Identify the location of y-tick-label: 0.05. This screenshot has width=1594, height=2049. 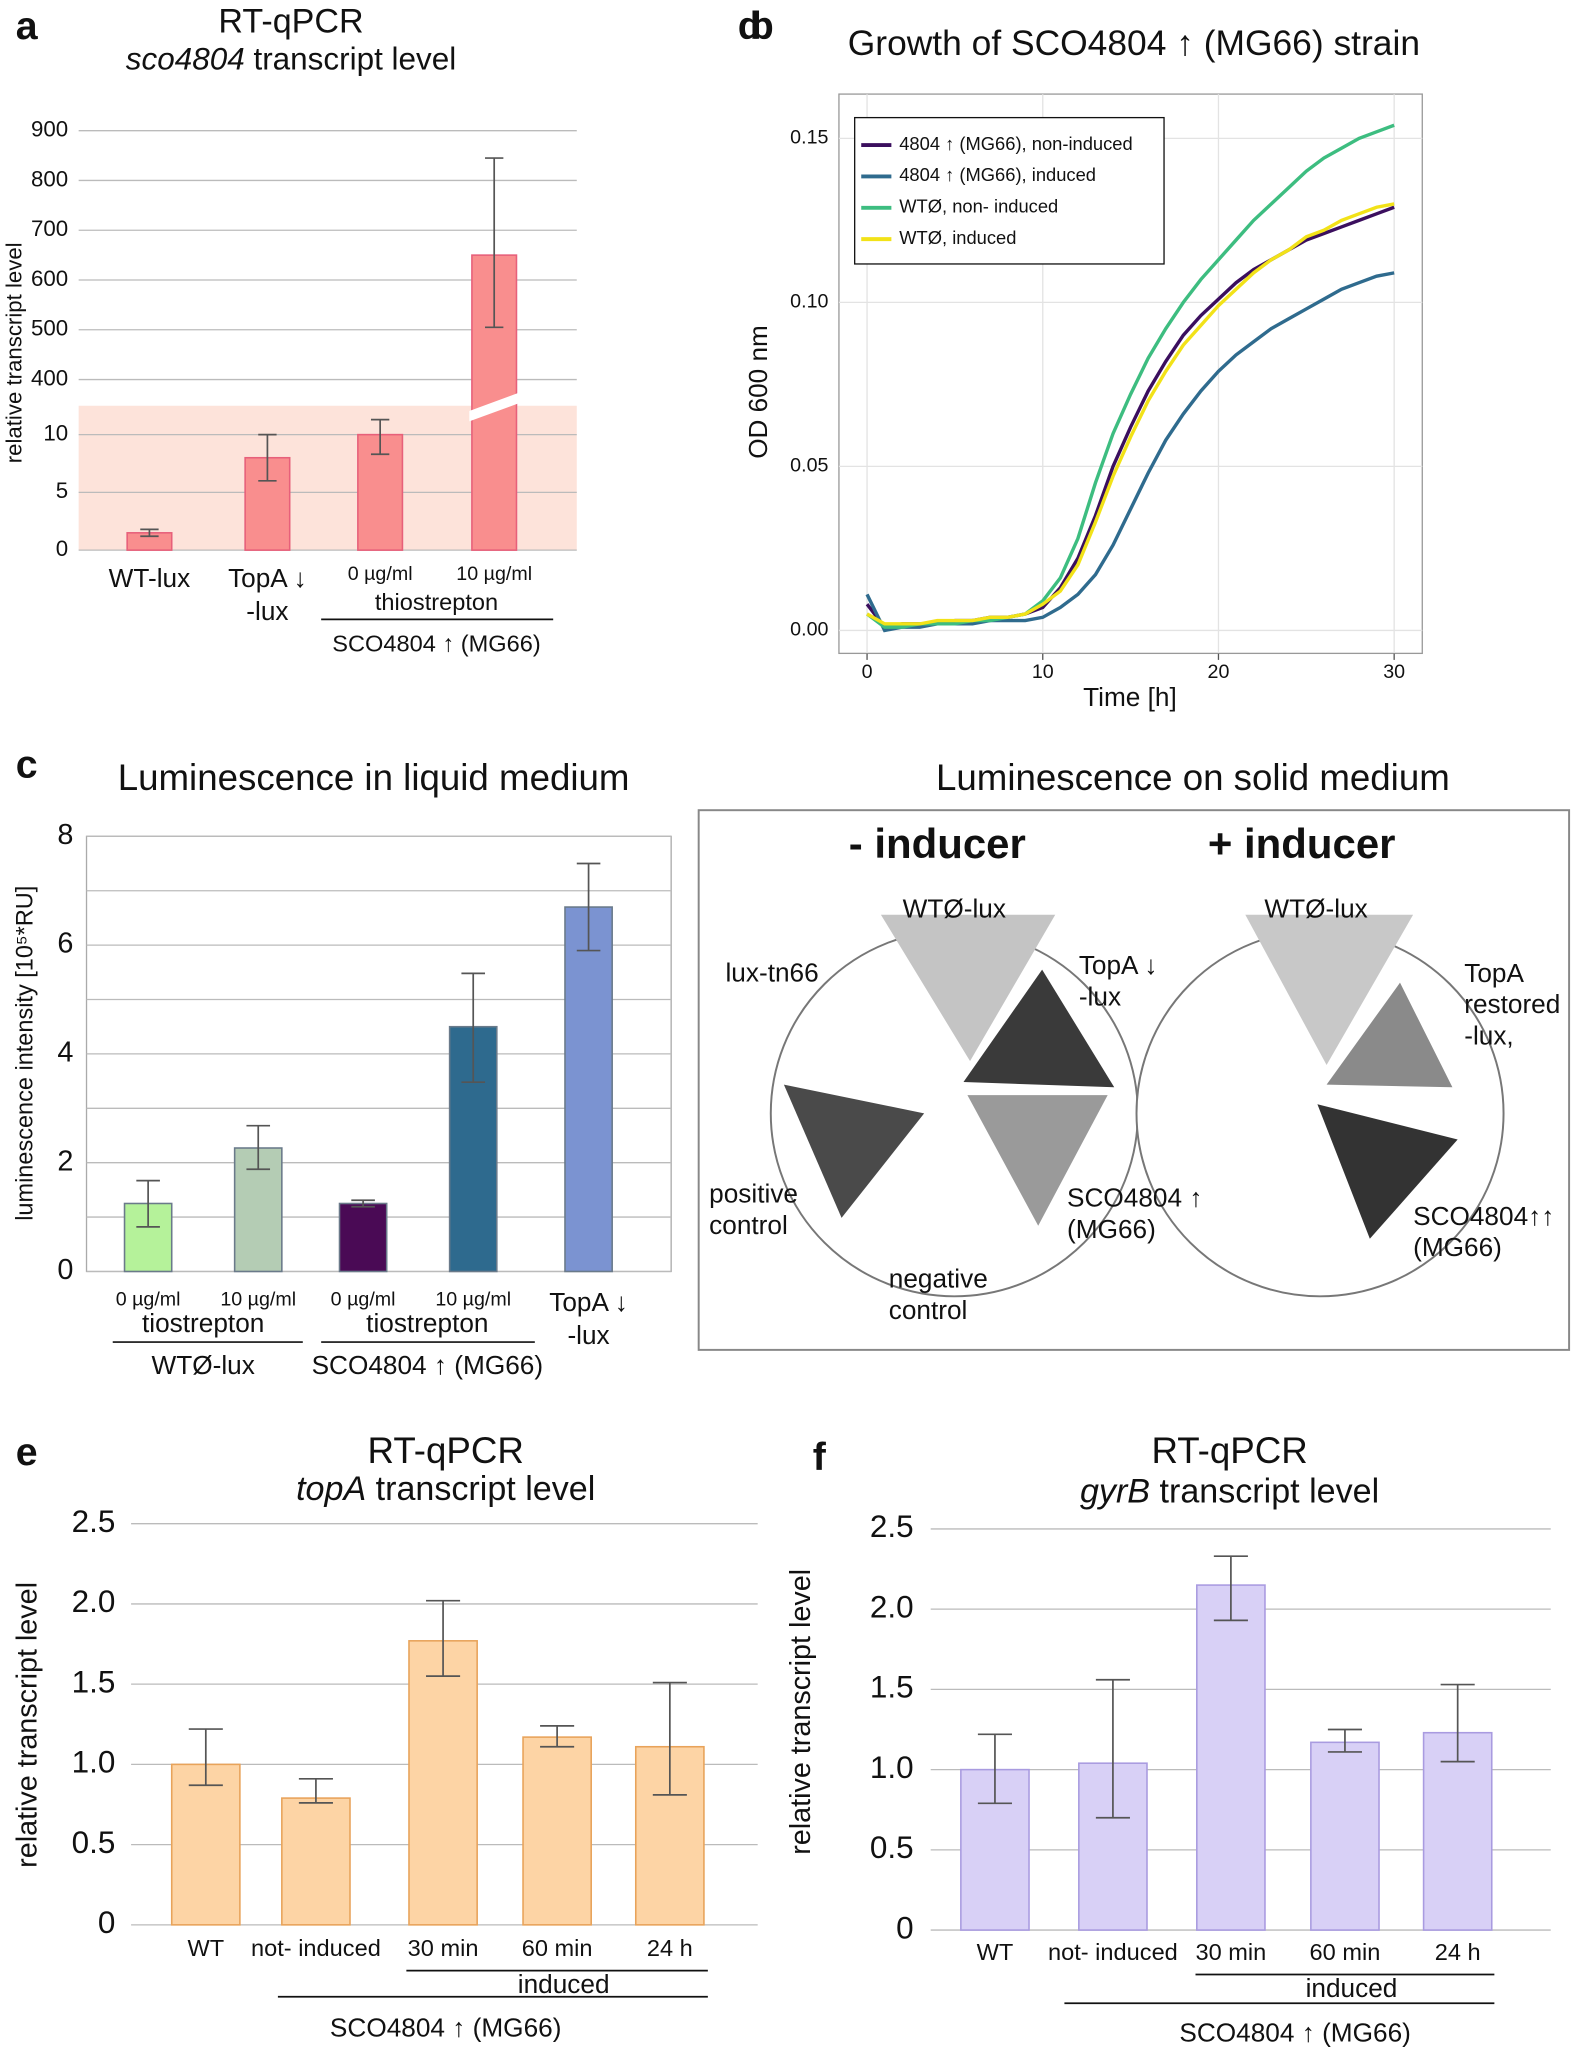
(809, 466).